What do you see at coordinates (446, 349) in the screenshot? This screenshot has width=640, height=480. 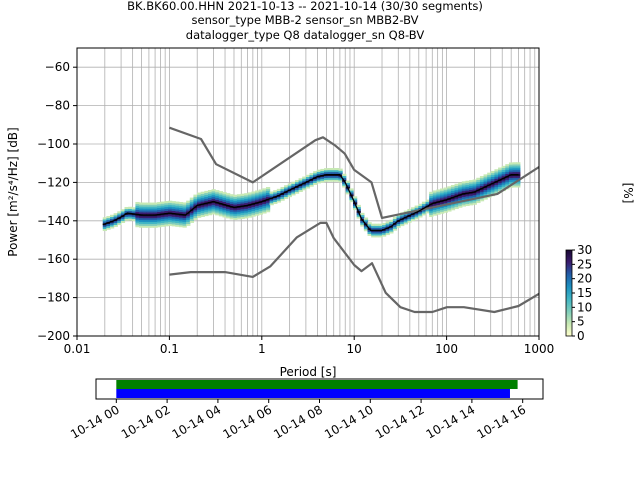 I see `x-tick-label: 100` at bounding box center [446, 349].